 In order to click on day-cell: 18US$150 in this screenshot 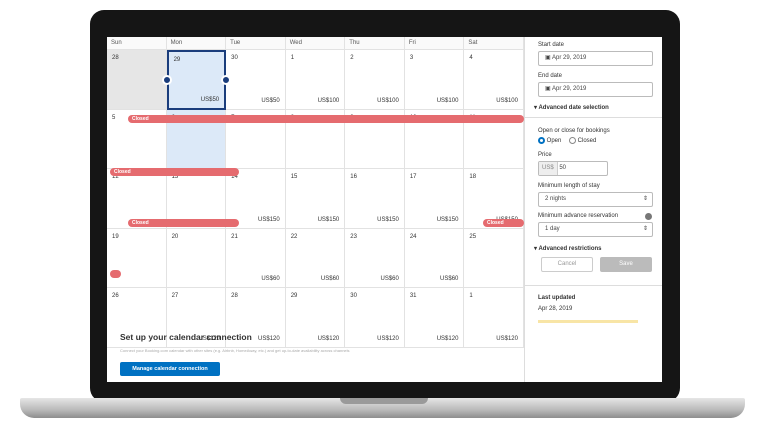, I will do `click(494, 199)`.